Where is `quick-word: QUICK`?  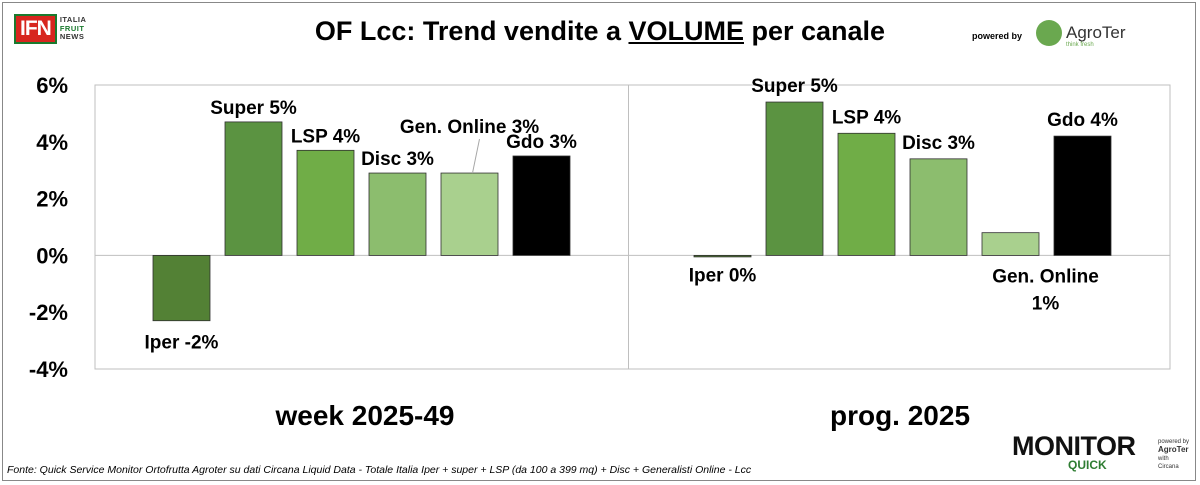
quick-word: QUICK is located at coordinates (1087, 465).